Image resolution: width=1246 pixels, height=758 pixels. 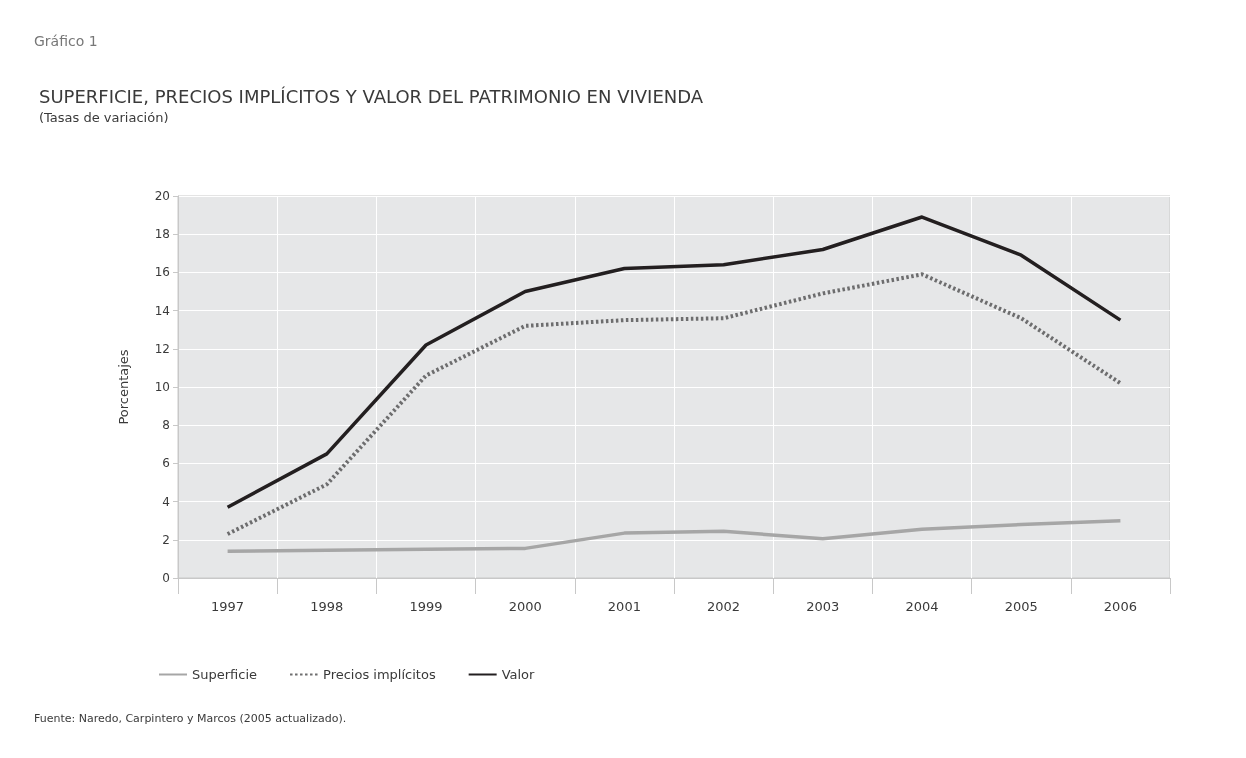 I want to click on legend-label: Superficie, so click(x=225, y=674).